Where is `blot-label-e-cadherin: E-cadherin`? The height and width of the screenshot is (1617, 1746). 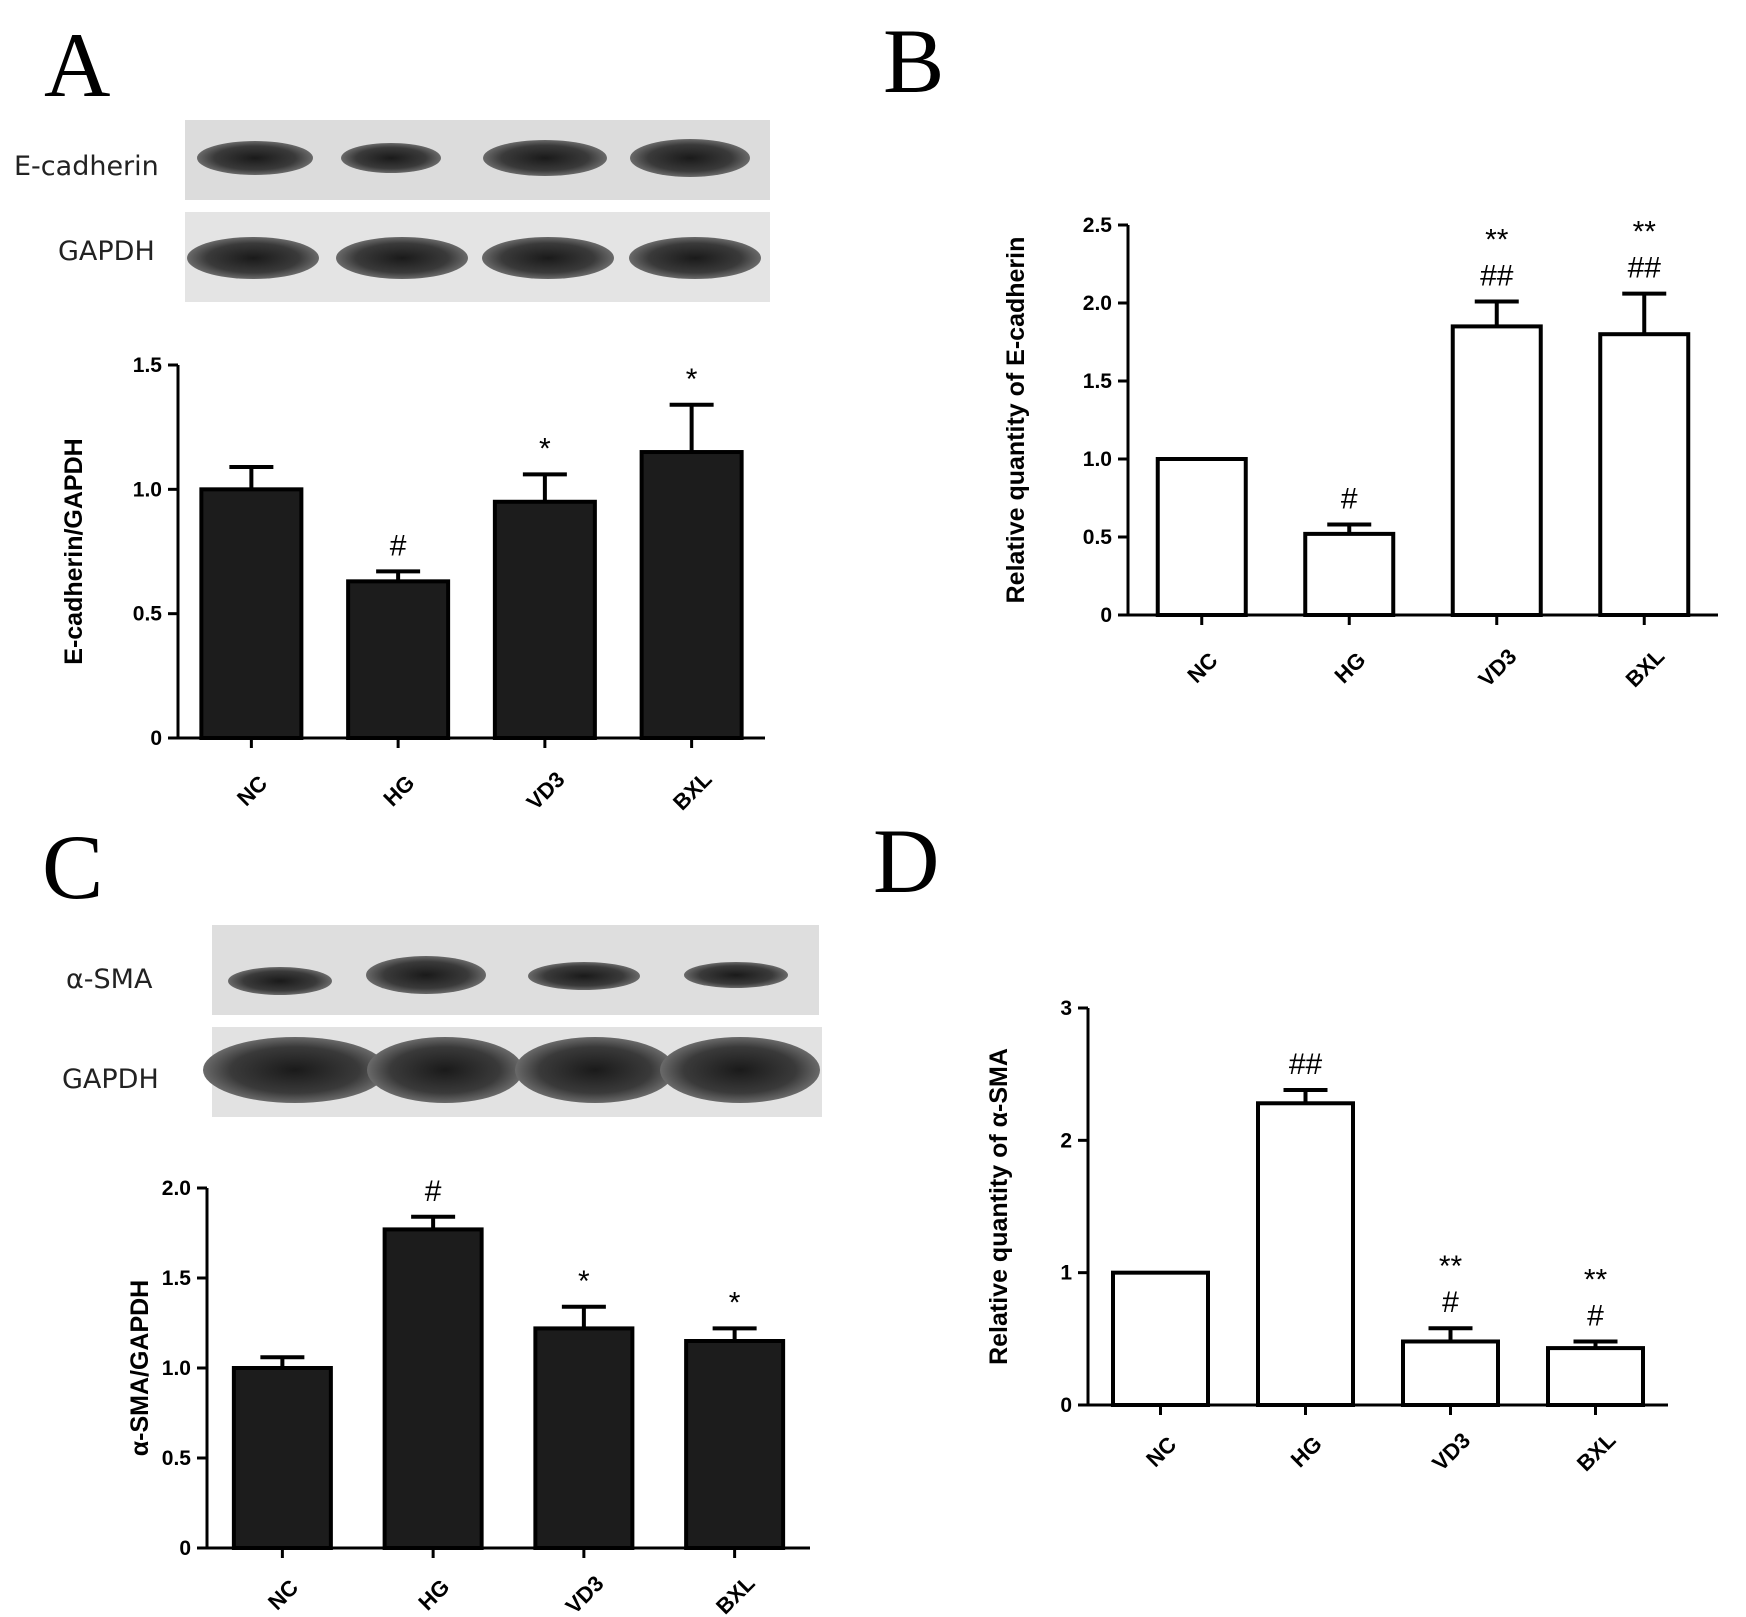
blot-label-e-cadherin: E-cadherin is located at coordinates (86, 166).